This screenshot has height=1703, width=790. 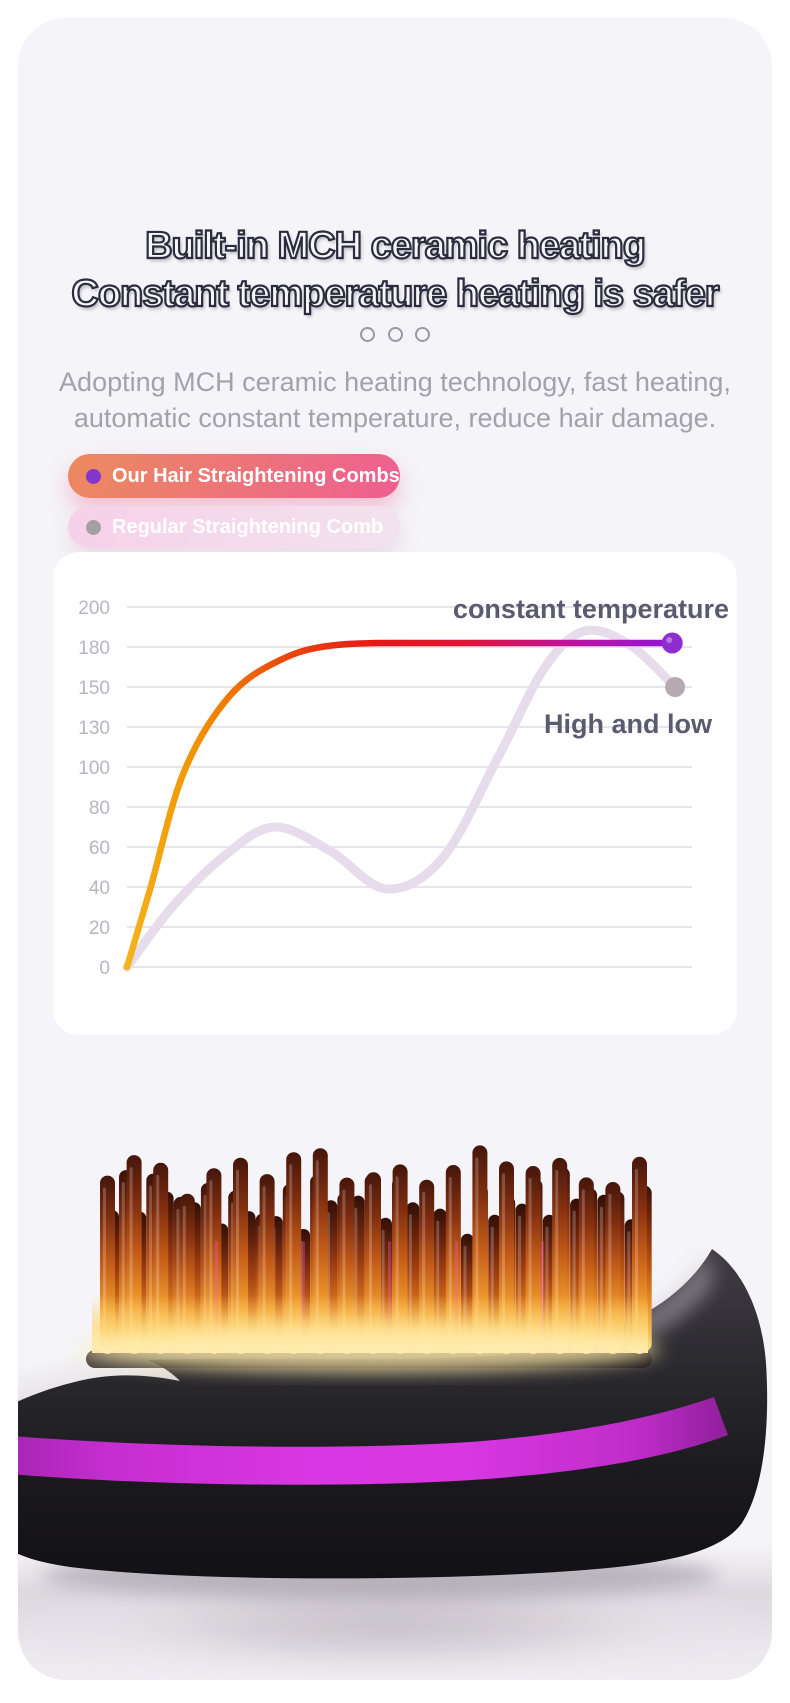 What do you see at coordinates (256, 475) in the screenshot?
I see `legend-pill-label: Our Hair Straightening Combs` at bounding box center [256, 475].